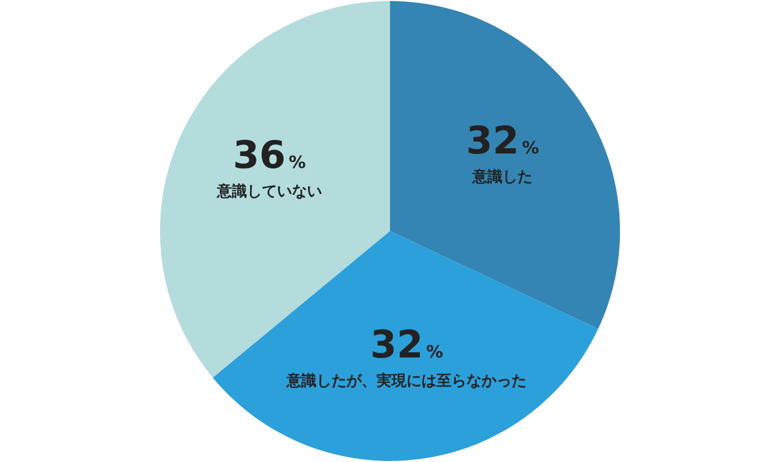 Image resolution: width=780 pixels, height=462 pixels. What do you see at coordinates (269, 191) in the screenshot?
I see `slice-label: 意識していない` at bounding box center [269, 191].